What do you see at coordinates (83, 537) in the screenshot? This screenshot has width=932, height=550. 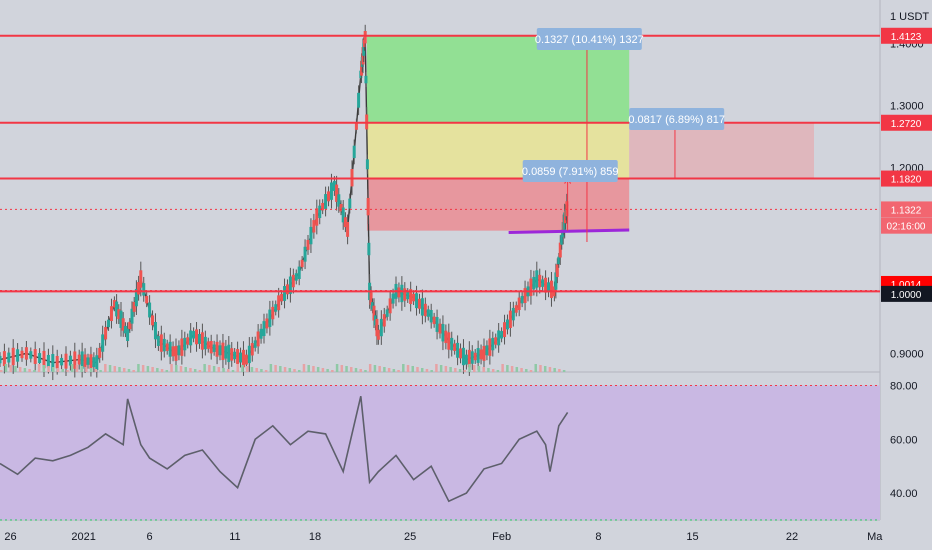 I see `time-axis-tick: 2021` at bounding box center [83, 537].